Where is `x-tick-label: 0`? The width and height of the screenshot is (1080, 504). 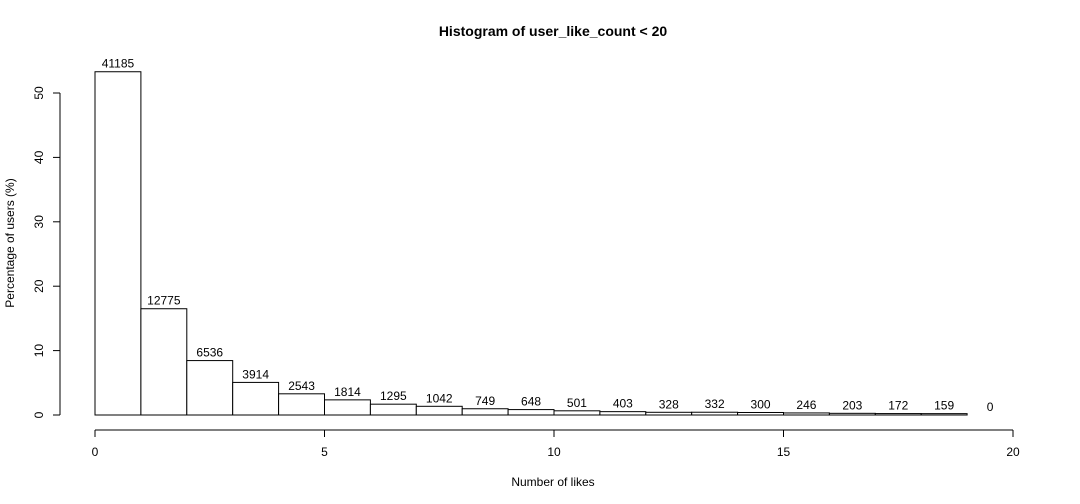
x-tick-label: 0 is located at coordinates (95, 452).